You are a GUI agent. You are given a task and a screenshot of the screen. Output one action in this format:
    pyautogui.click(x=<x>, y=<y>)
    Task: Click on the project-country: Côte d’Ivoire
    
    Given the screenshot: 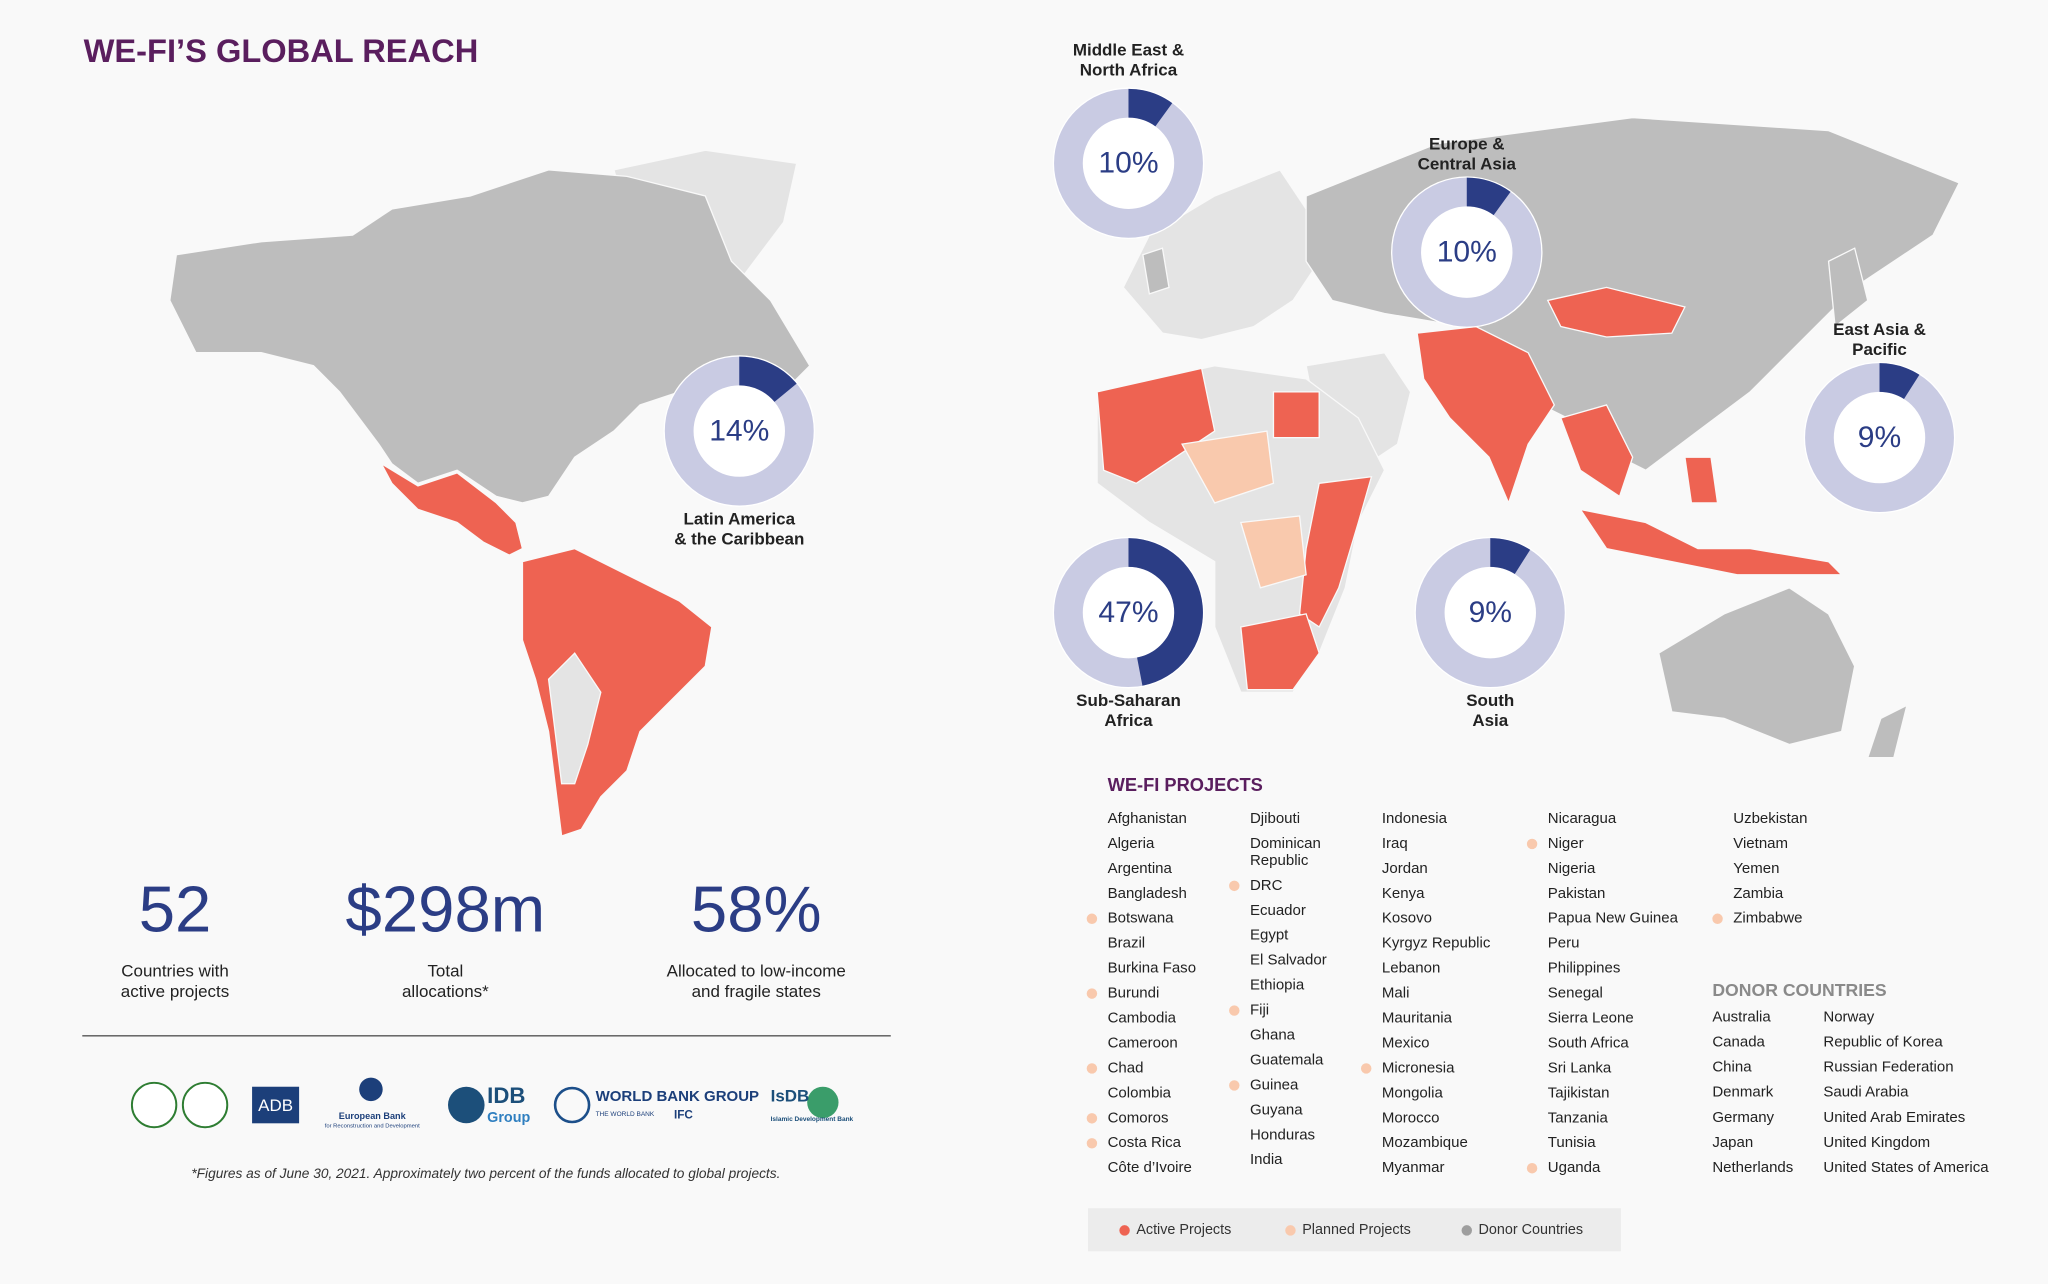 What is the action you would take?
    pyautogui.click(x=1150, y=1167)
    